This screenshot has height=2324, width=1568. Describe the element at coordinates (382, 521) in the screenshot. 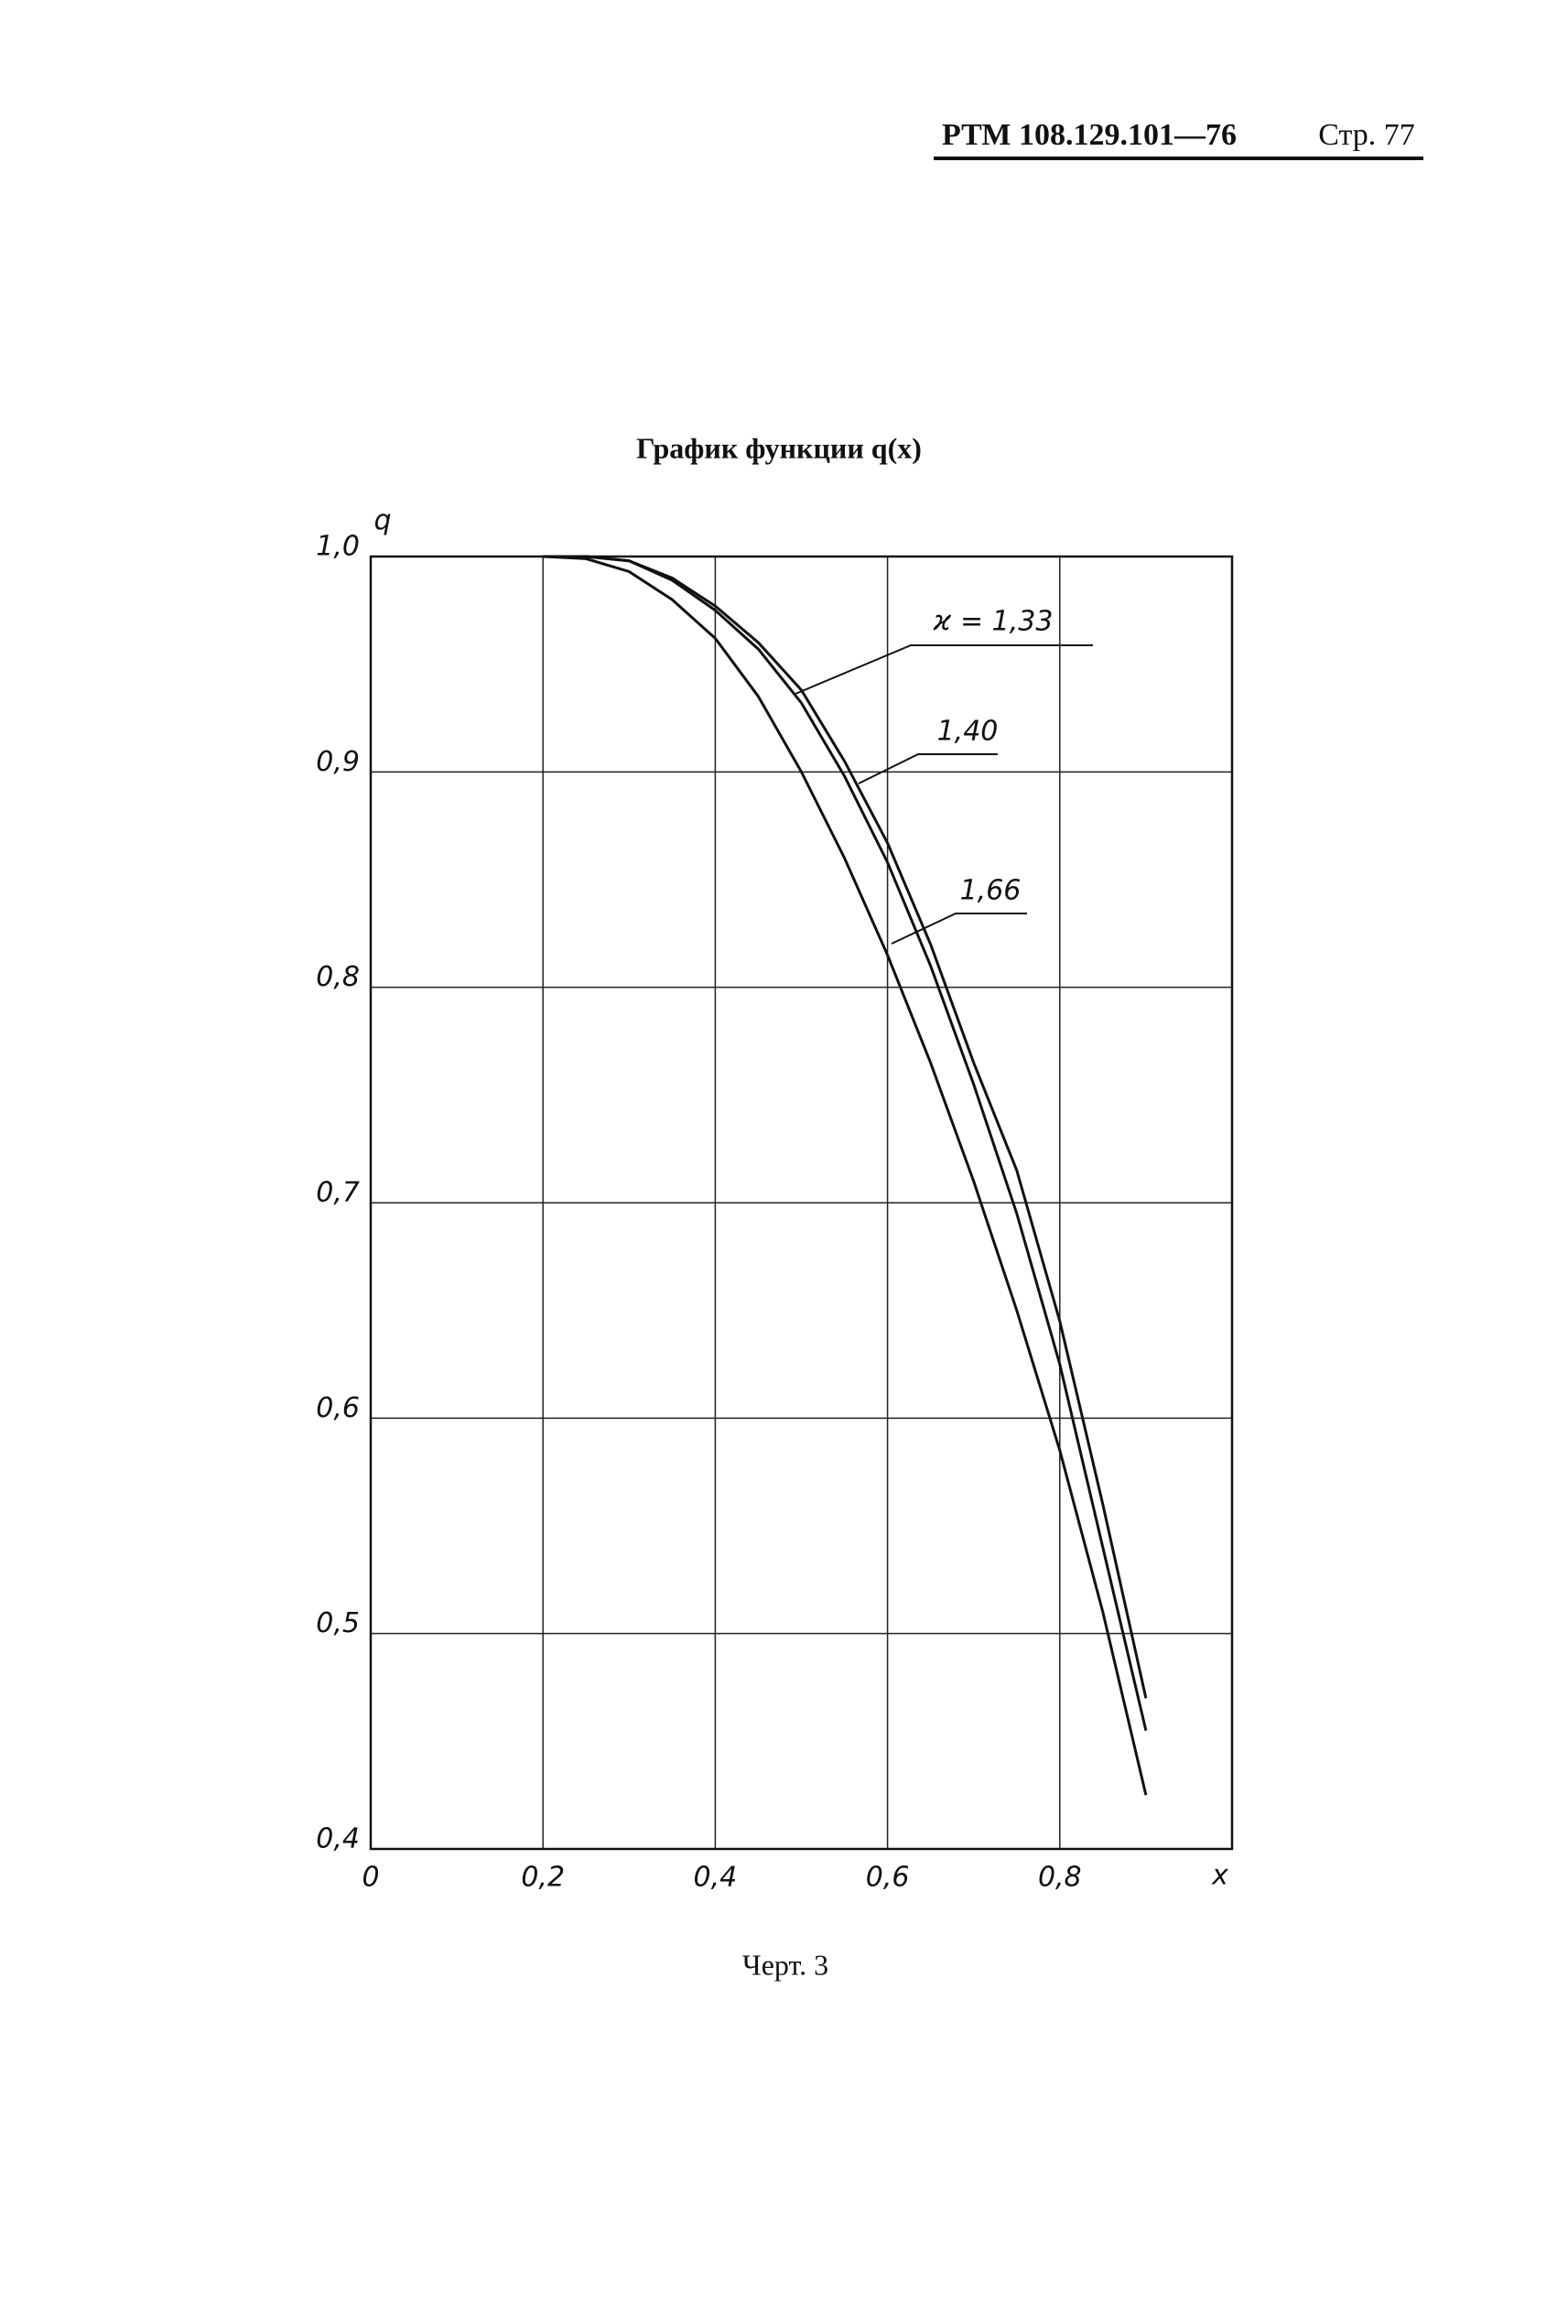

I see `y-axis-label: q` at that location.